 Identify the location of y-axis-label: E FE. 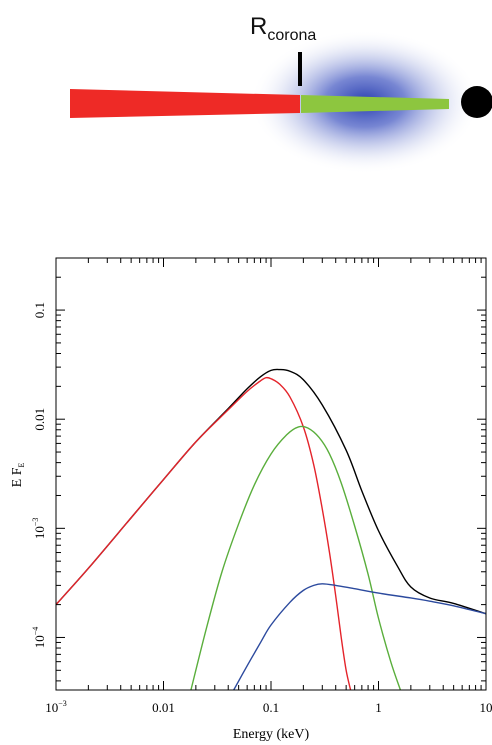
(18, 475).